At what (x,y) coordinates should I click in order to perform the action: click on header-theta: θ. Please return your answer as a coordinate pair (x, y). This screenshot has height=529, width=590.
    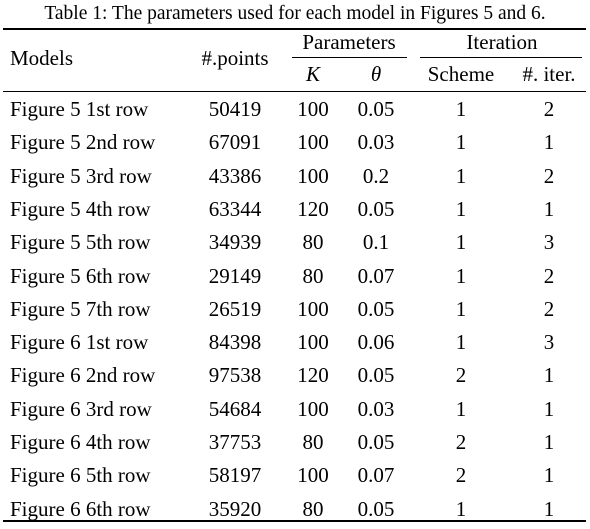
    Looking at the image, I should click on (376, 74).